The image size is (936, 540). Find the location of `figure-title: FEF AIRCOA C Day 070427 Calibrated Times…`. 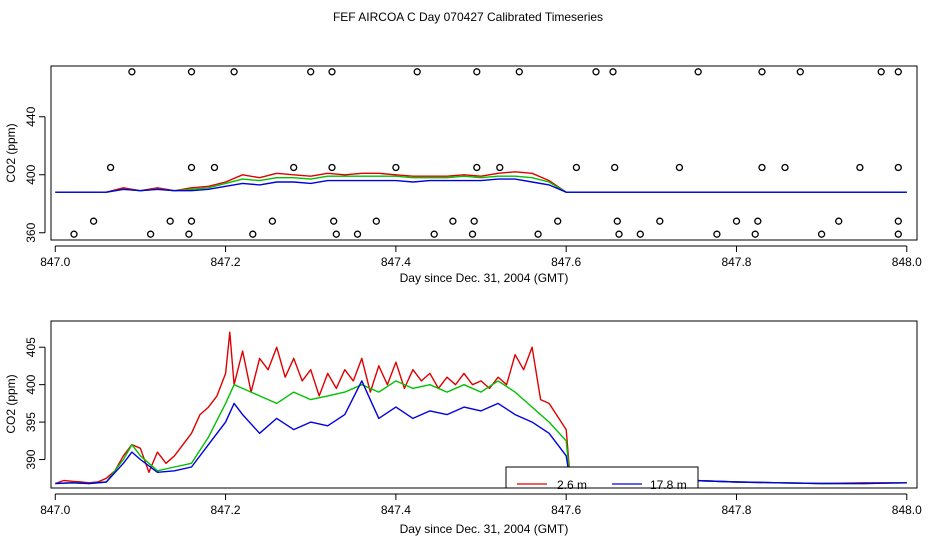

figure-title: FEF AIRCOA C Day 070427 Calibrated Times… is located at coordinates (468, 17).